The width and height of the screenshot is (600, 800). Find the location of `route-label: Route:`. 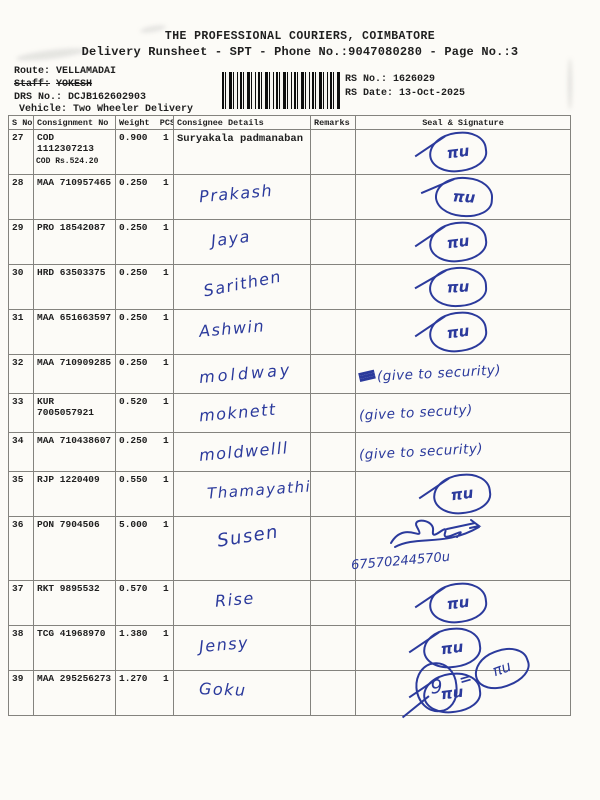

route-label: Route: is located at coordinates (32, 71).